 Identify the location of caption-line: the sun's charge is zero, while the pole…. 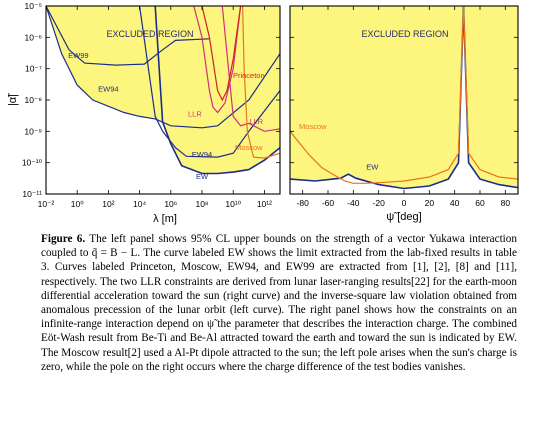
(279, 359).